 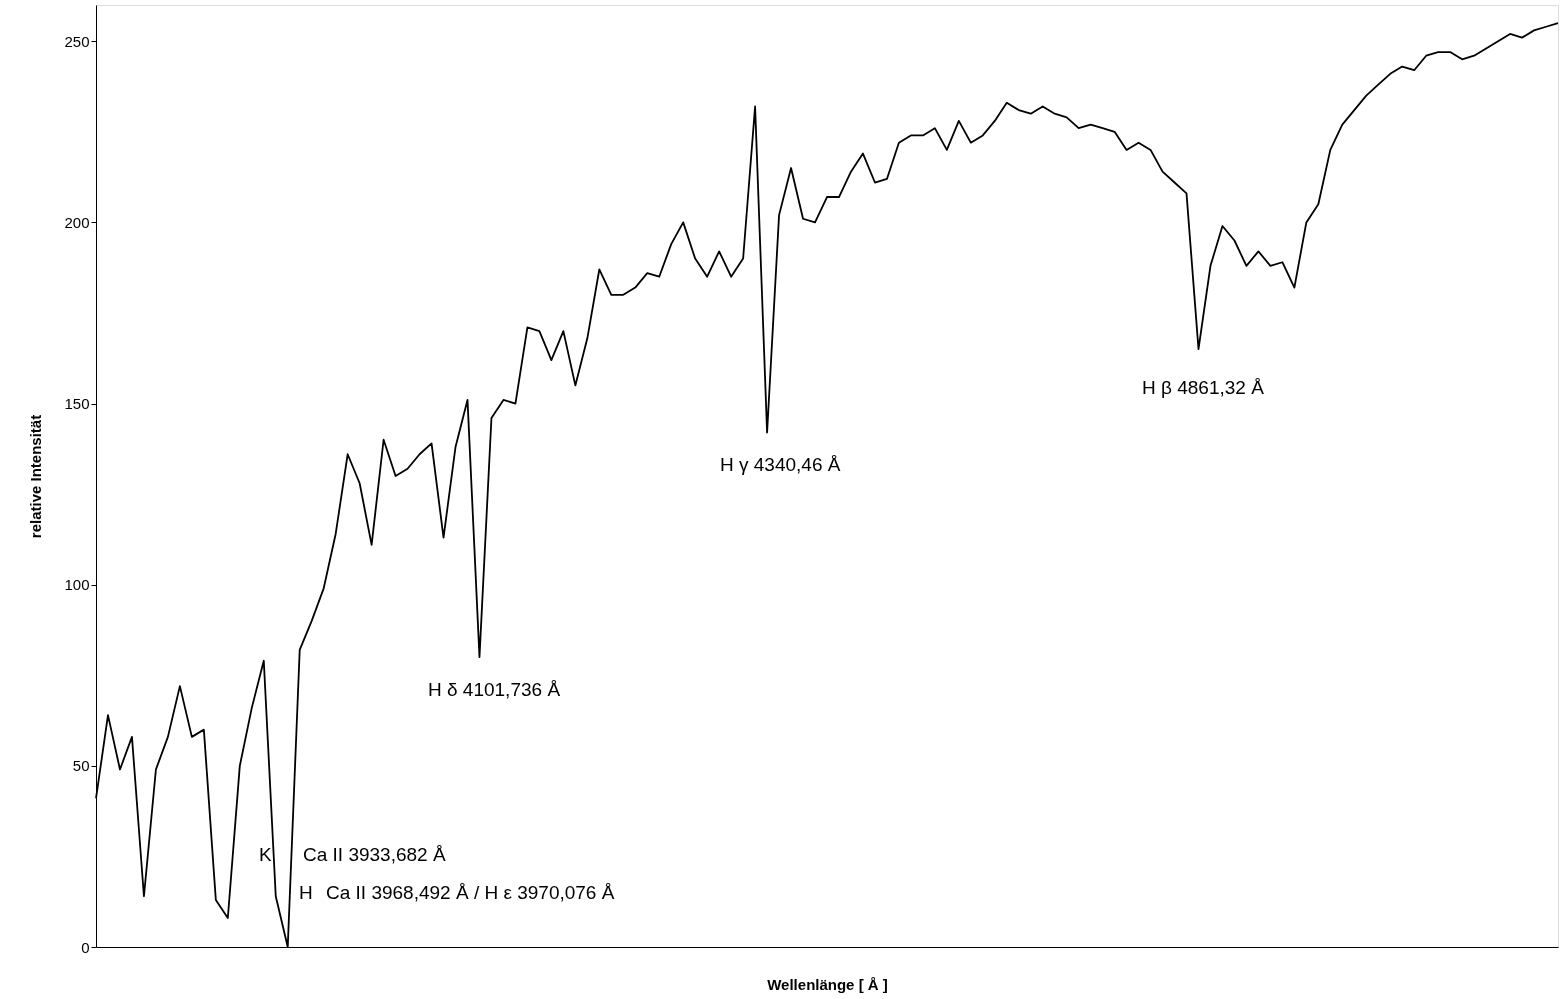 What do you see at coordinates (494, 689) in the screenshot?
I see `annotation: H δ 4101,736 Å` at bounding box center [494, 689].